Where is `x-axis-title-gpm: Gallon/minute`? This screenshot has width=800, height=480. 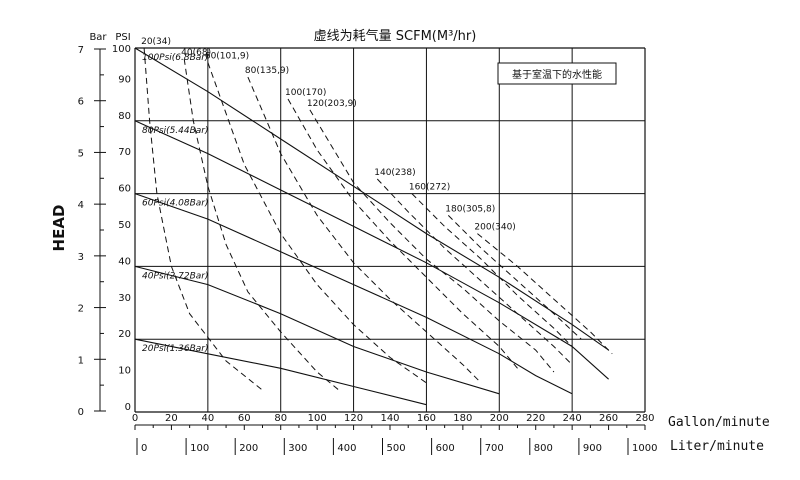
x-axis-title-gpm: Gallon/minute is located at coordinates (719, 422).